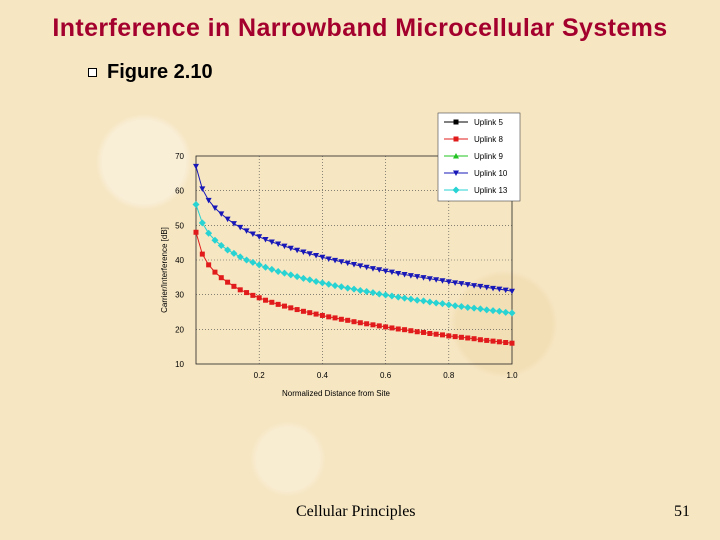 This screenshot has width=720, height=540. Describe the element at coordinates (179, 364) in the screenshot. I see `y-tick-label: 10` at that location.